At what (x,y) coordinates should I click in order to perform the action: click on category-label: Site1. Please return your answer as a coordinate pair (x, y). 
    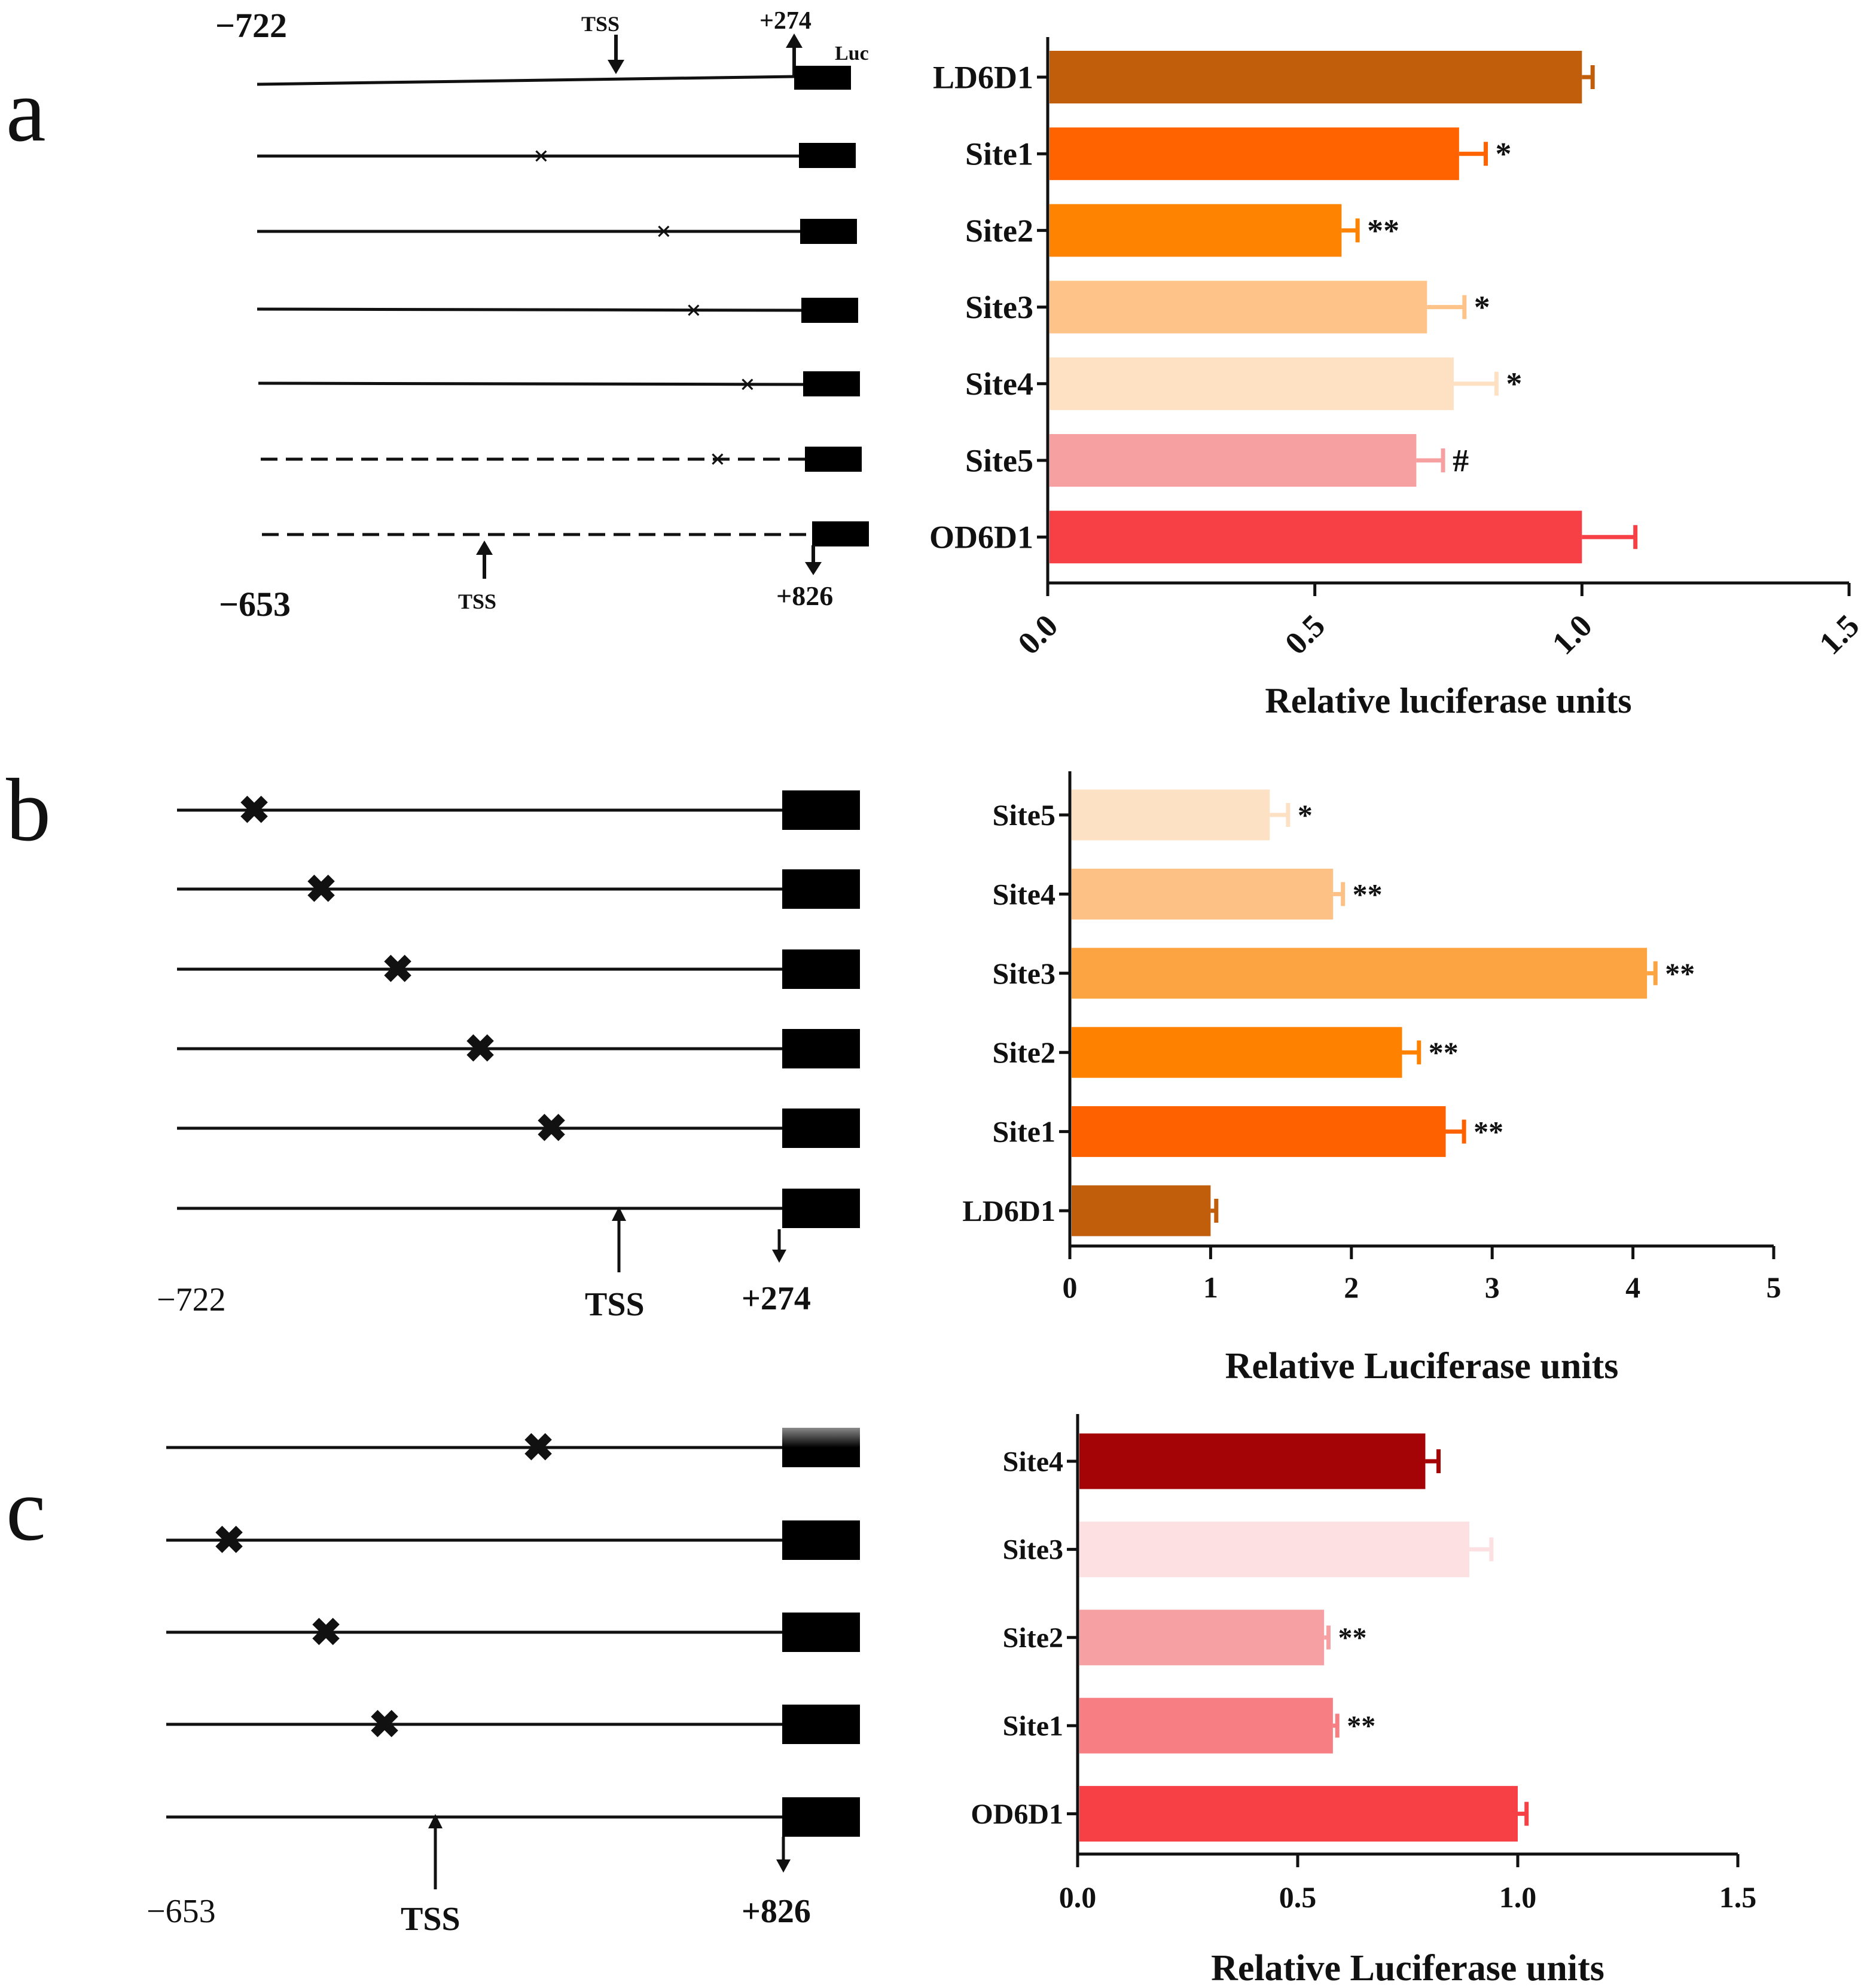
    Looking at the image, I should click on (1023, 1132).